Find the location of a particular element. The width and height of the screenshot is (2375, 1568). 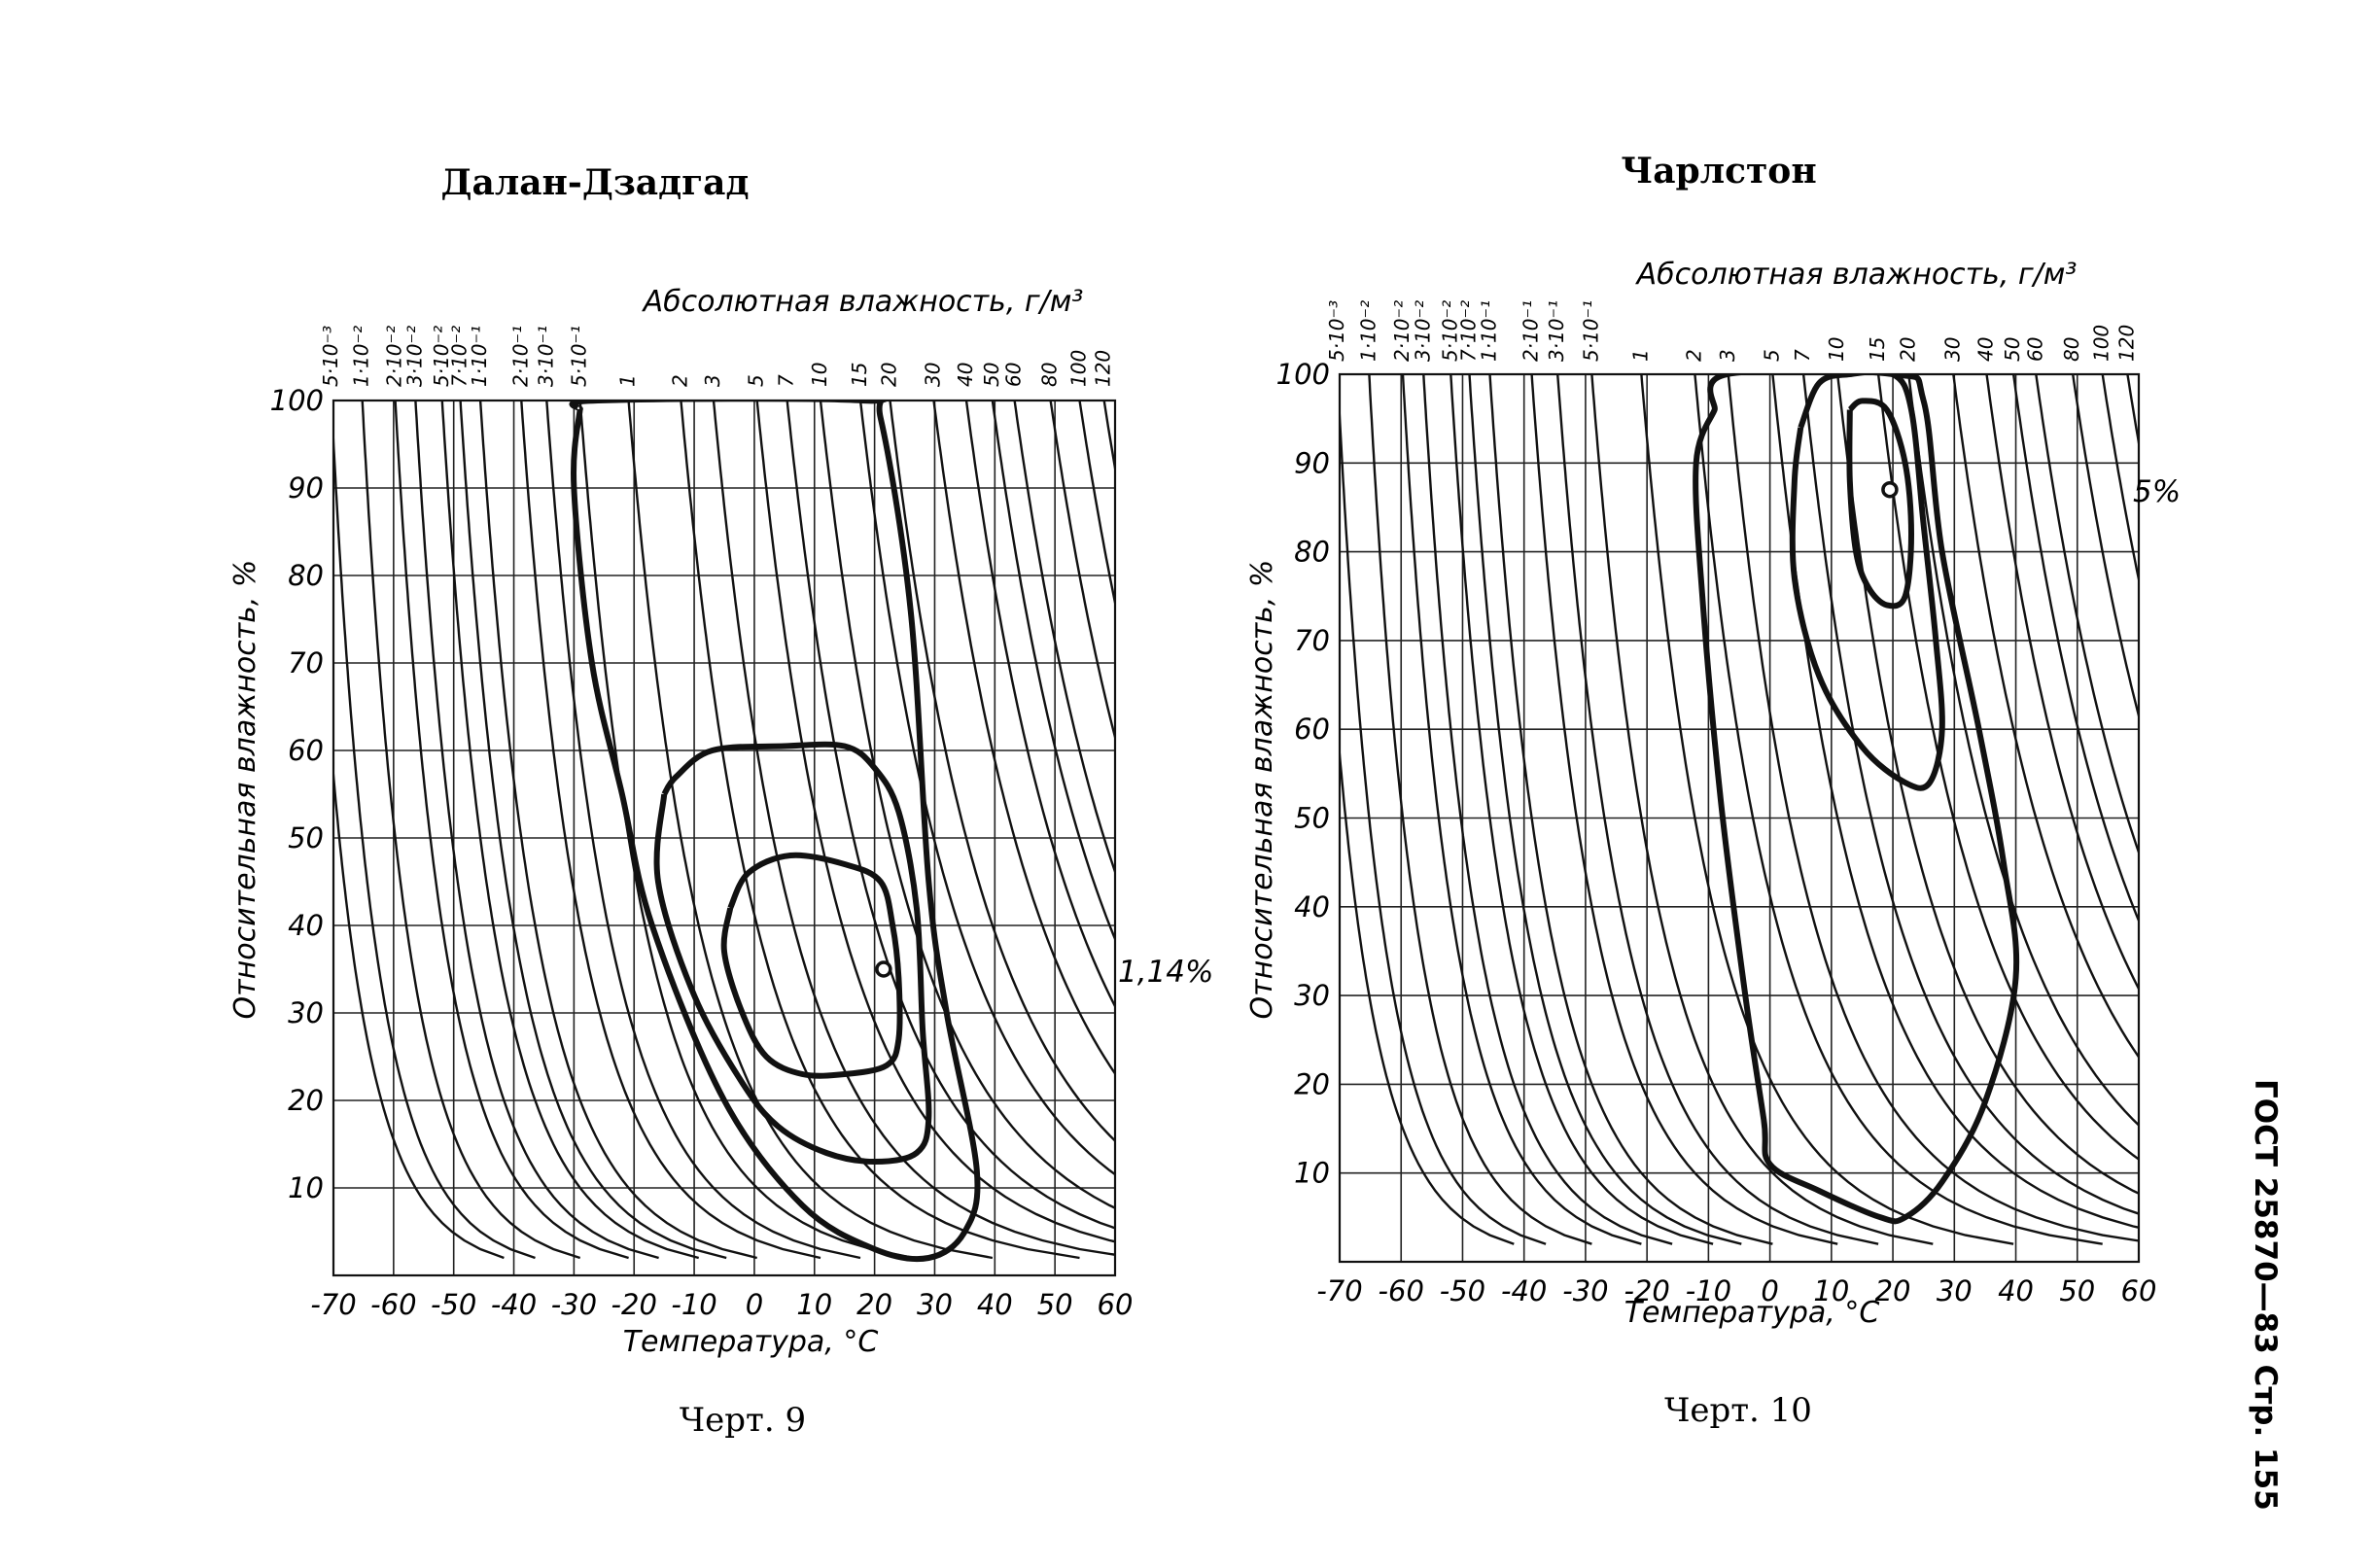

x-tick-label: -20 is located at coordinates (1646, 1290).